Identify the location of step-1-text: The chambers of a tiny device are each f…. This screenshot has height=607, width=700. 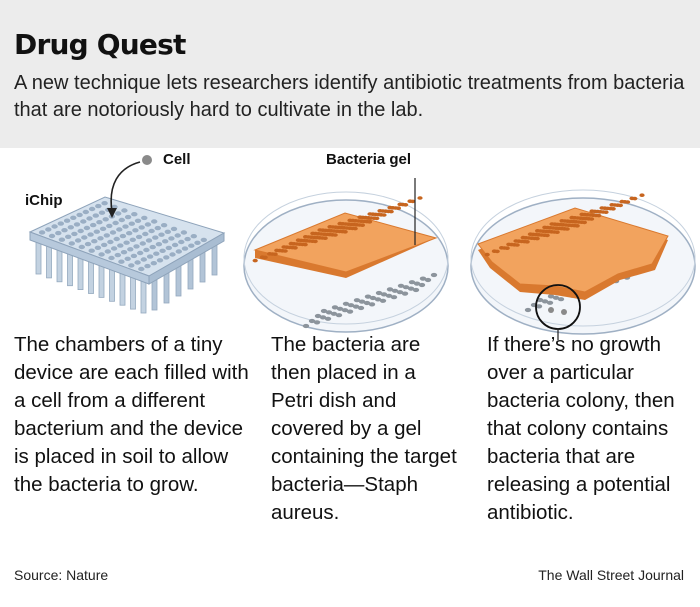
(131, 414).